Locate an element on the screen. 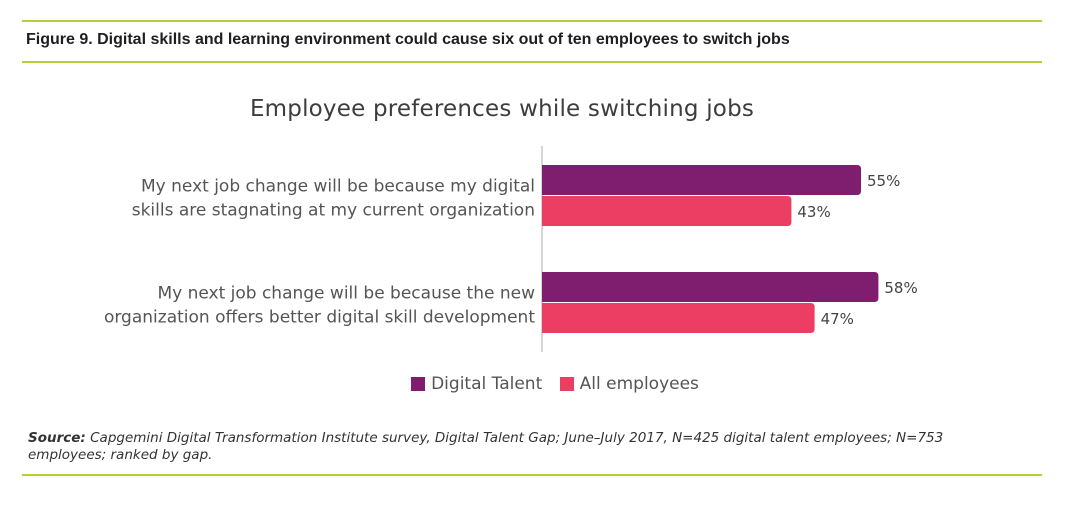 The width and height of the screenshot is (1069, 523). legend-label-digital-talent: Digital Talent is located at coordinates (487, 384).